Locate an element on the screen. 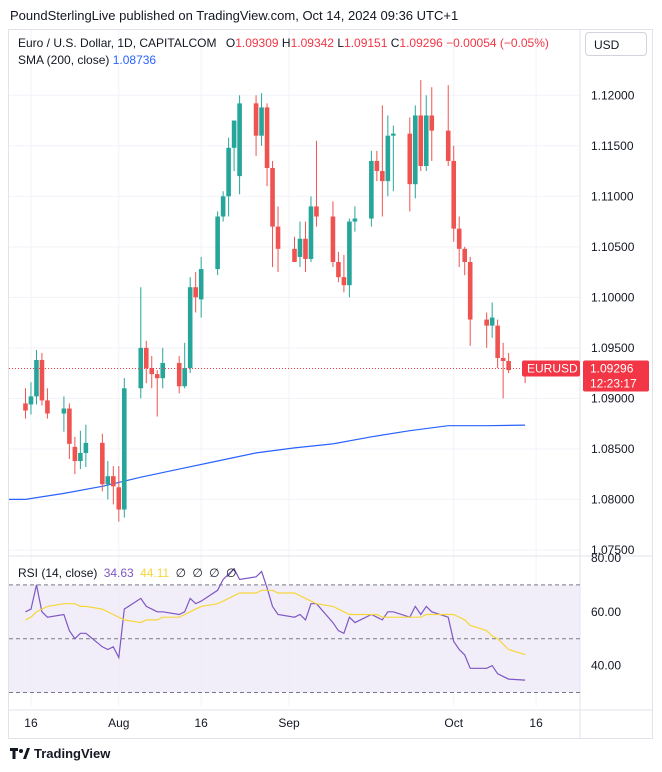 The image size is (662, 772). rsi-tick-label: 80.00 is located at coordinates (606, 558).